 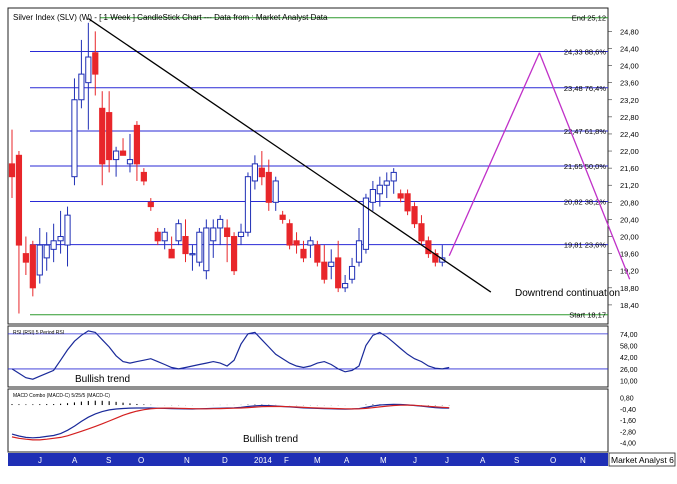 I want to click on price-y-tick-label: 19,60, so click(x=629, y=254).